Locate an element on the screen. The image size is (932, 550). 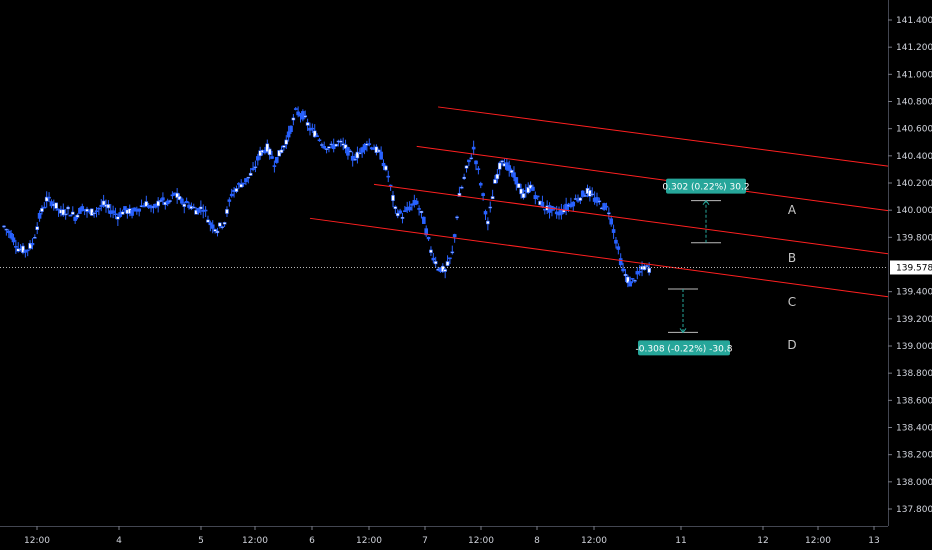
channel-label-b: B is located at coordinates (792, 258).